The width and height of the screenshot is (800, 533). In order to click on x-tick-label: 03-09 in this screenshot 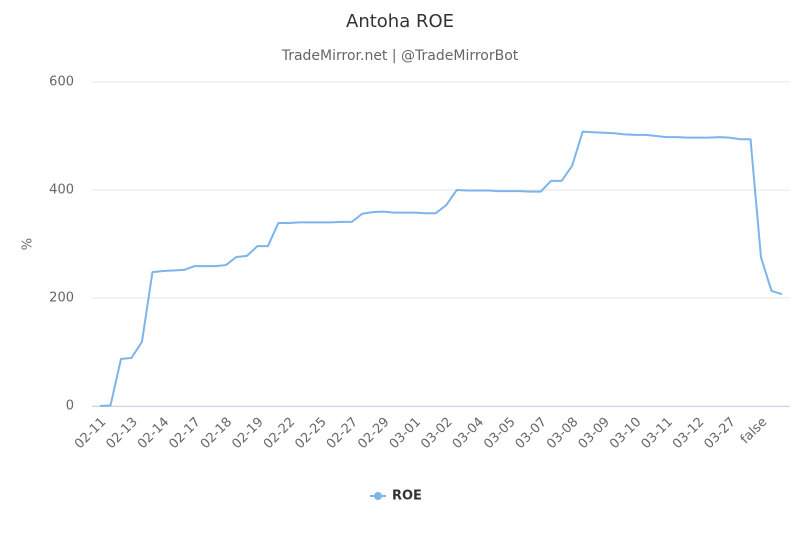, I will do `click(594, 433)`.